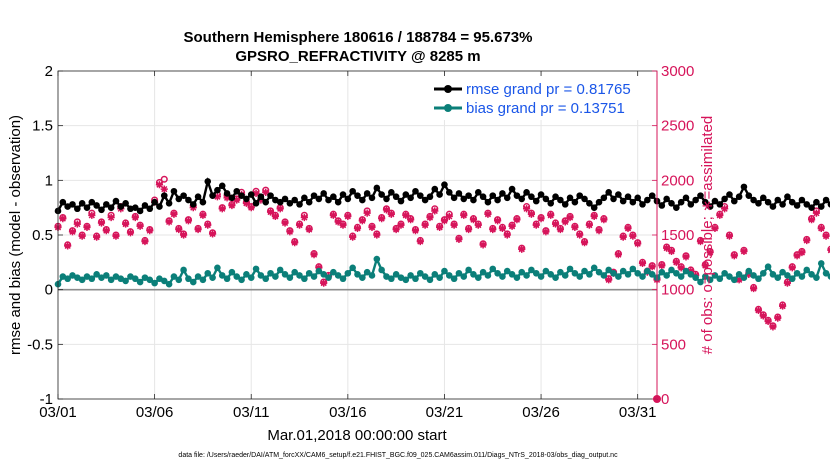  Describe the element at coordinates (448, 108) in the screenshot. I see `legend-bias-marker` at that location.